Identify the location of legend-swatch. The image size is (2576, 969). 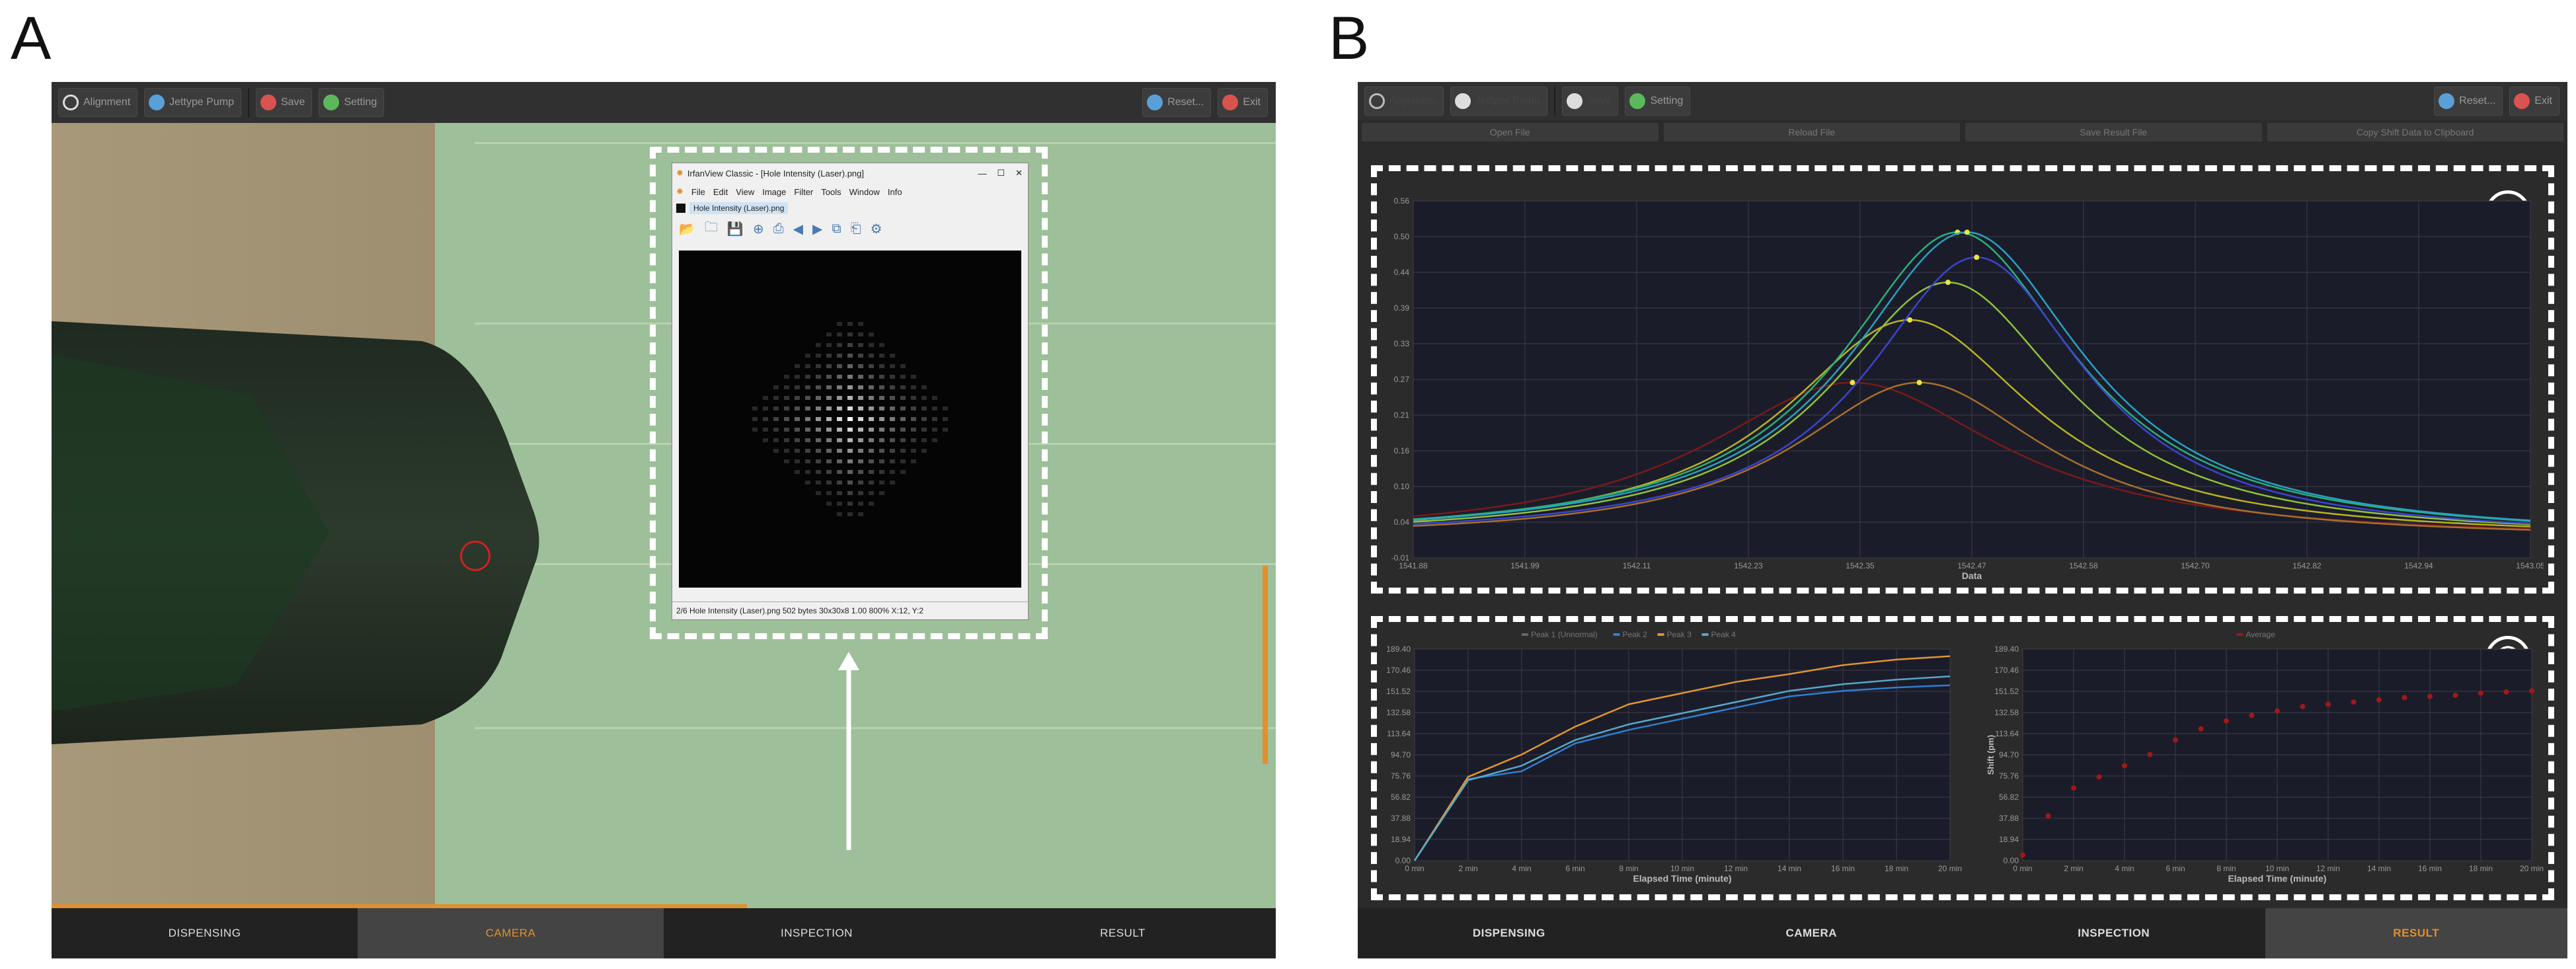
(1660, 634).